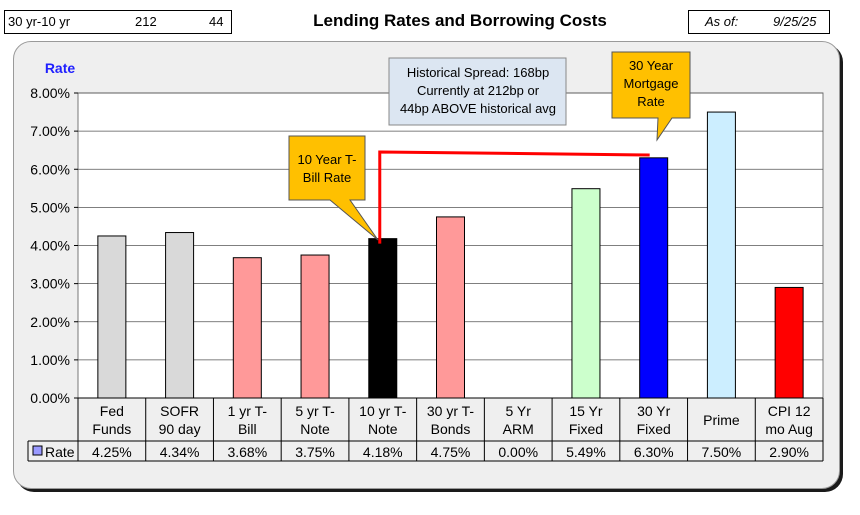 Image resolution: width=860 pixels, height=515 pixels. I want to click on x-tick-label: 30 yr T-, so click(451, 411).